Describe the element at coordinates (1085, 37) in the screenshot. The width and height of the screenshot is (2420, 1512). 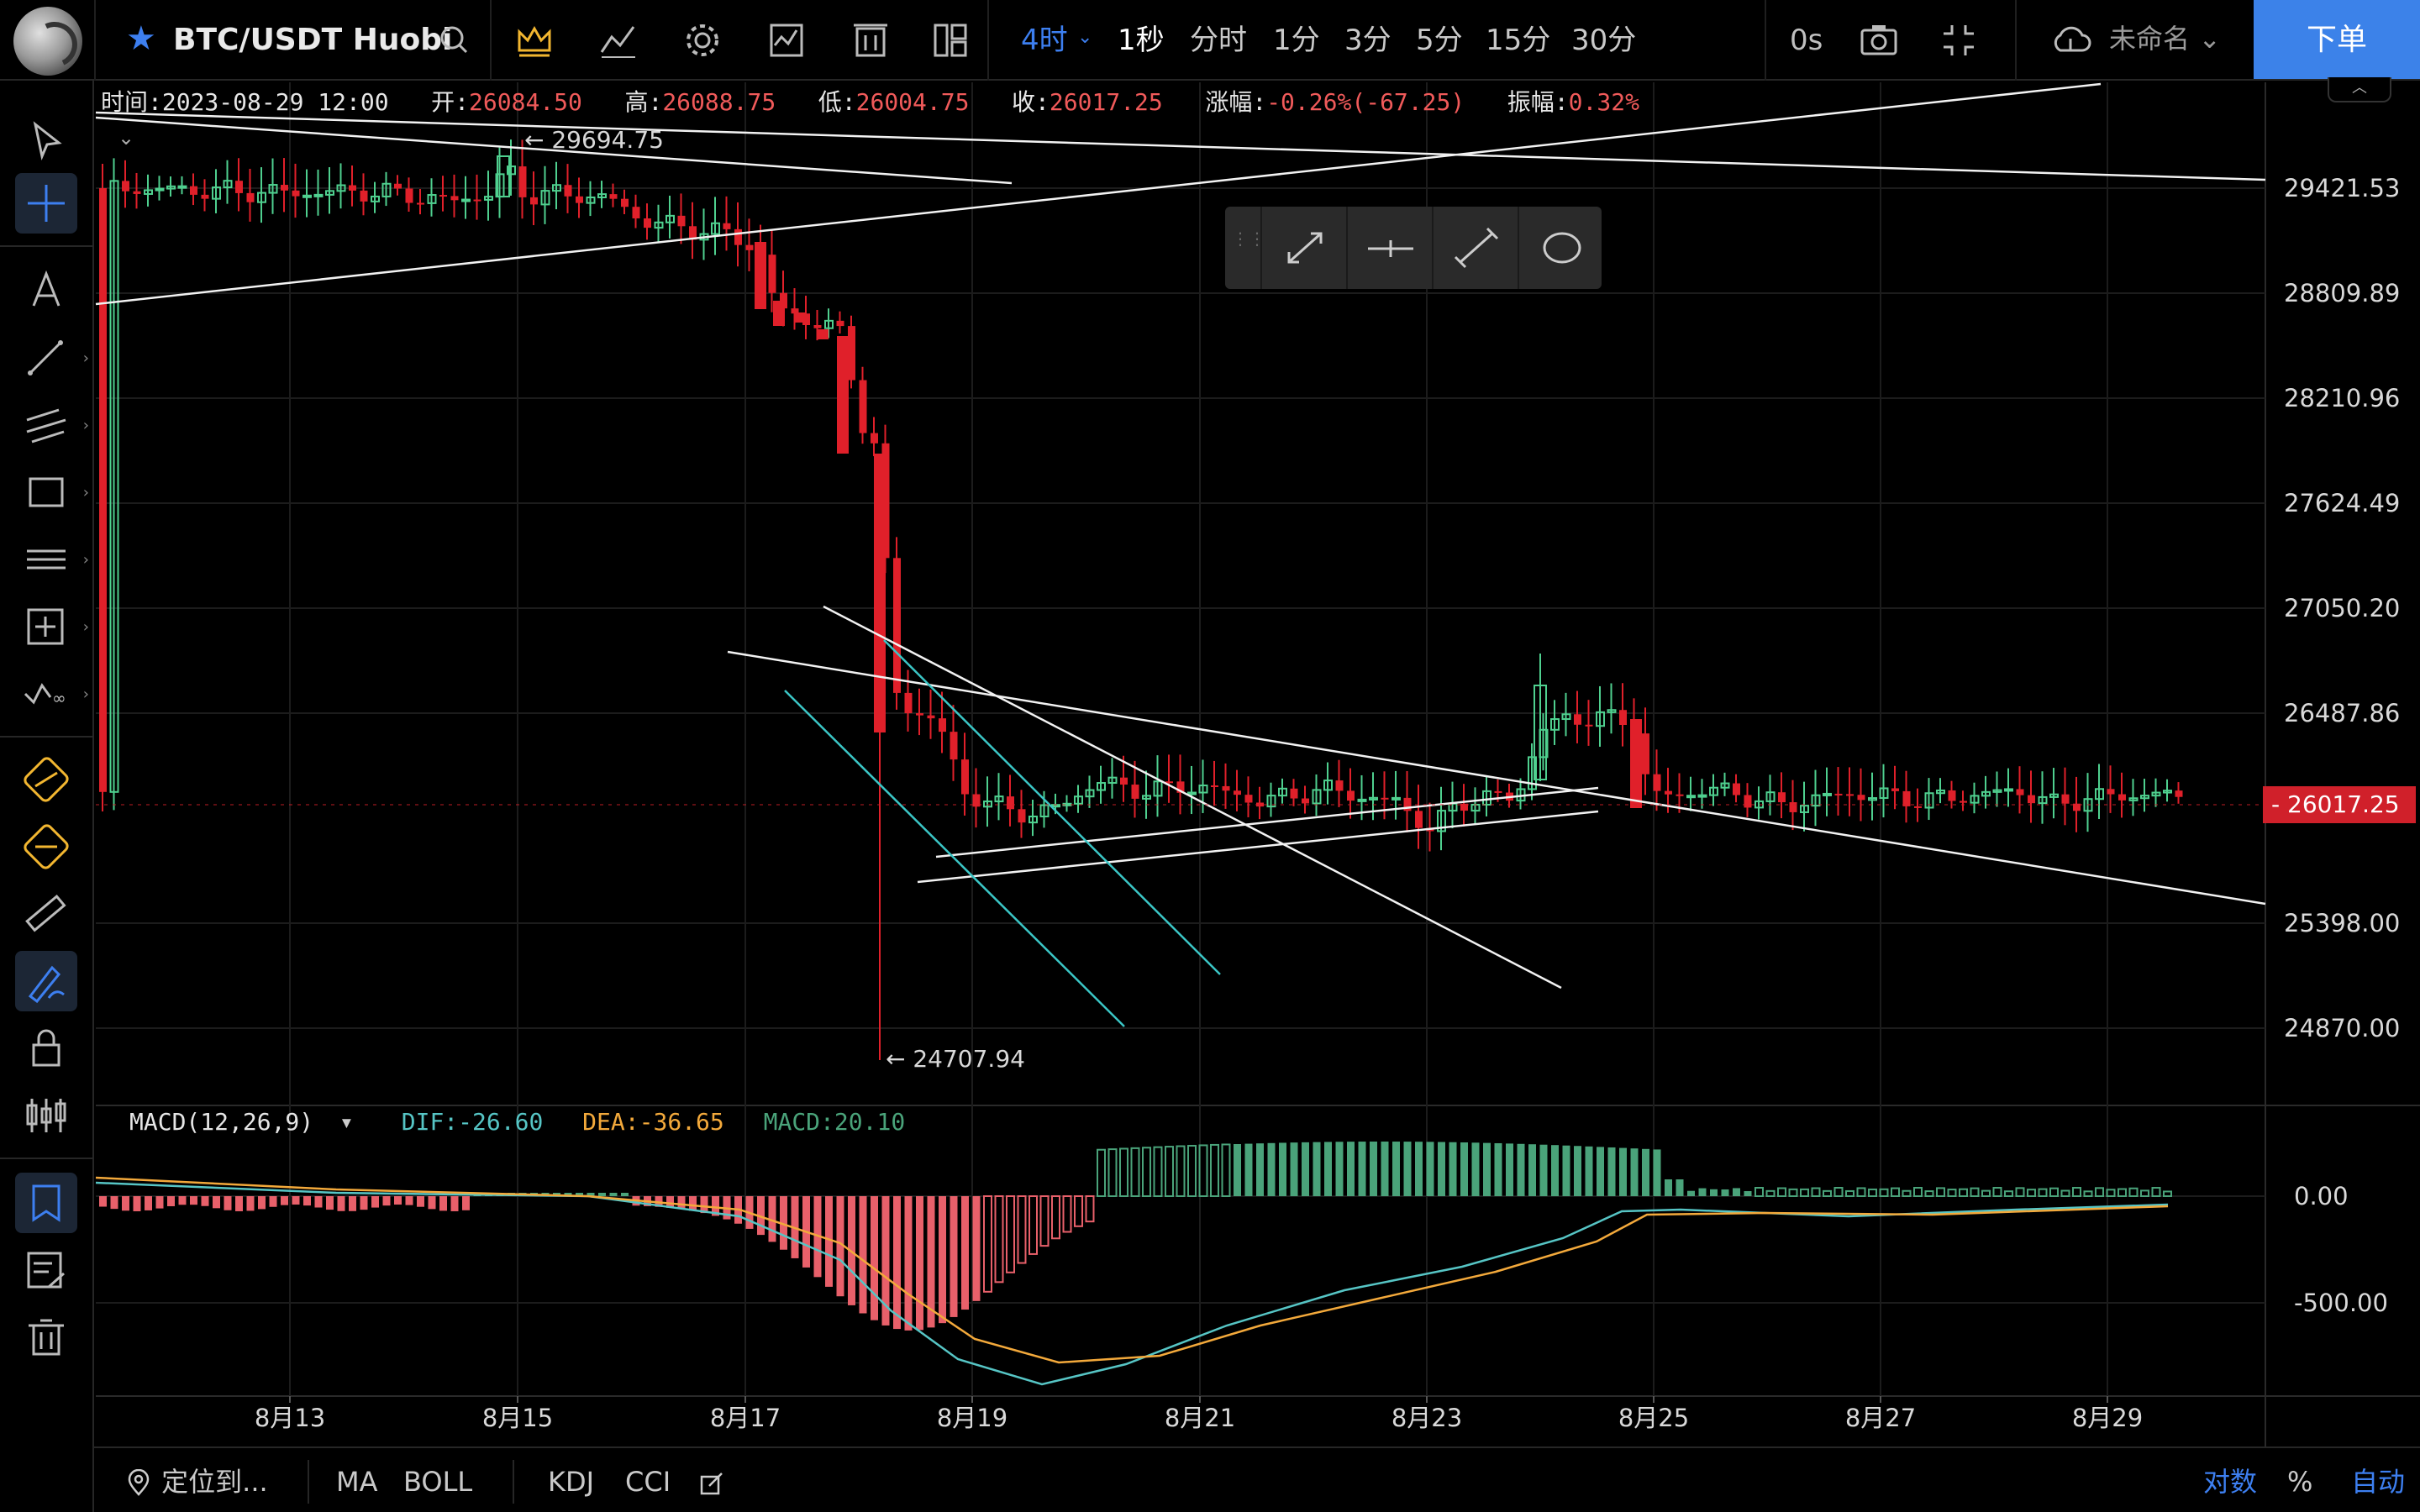
I see `chevron-down-icon: ⌄` at that location.